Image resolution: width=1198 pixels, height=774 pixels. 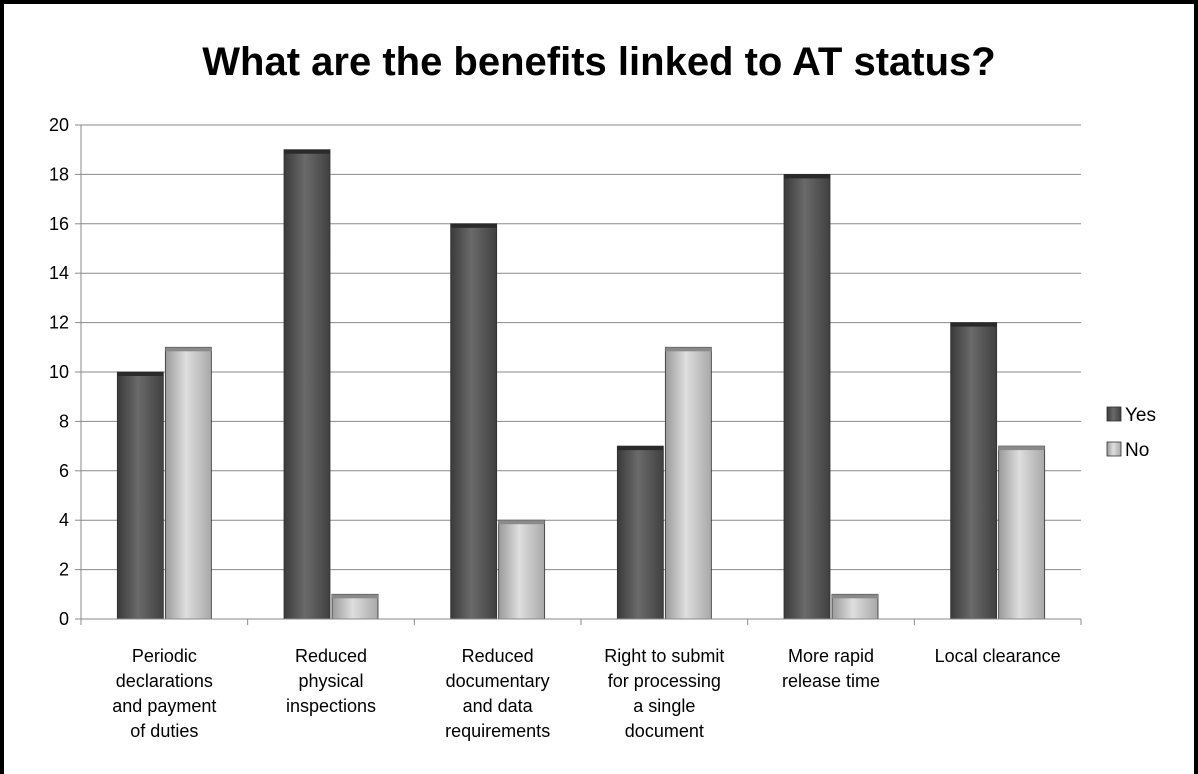 I want to click on x-category-label: for processing, so click(x=664, y=681).